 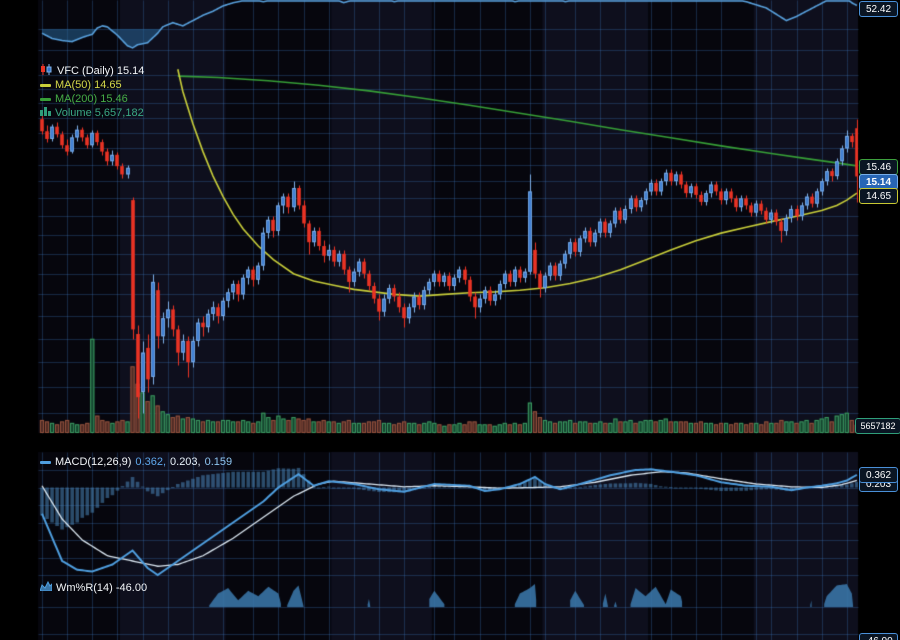 I want to click on volume-bars-icon, so click(x=45, y=113).